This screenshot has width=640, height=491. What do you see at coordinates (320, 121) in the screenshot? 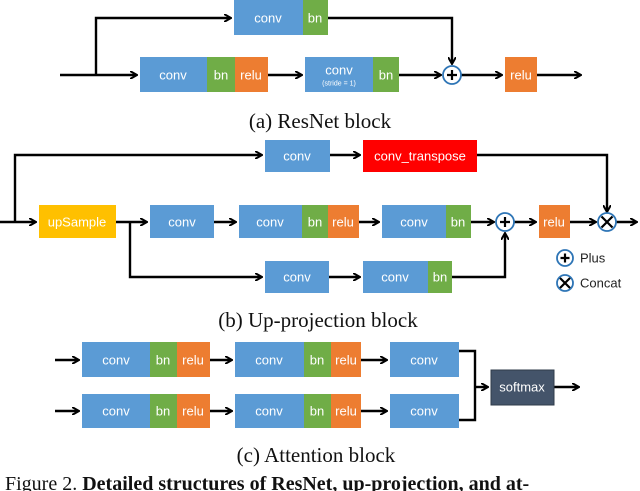
I see `caption-a: (a) ResNet block` at bounding box center [320, 121].